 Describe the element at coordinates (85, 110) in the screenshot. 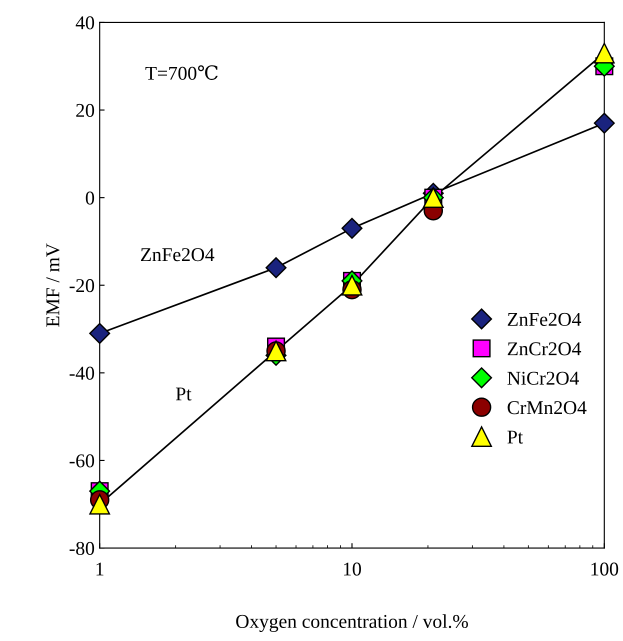

I see `y-tick-label: 20` at that location.